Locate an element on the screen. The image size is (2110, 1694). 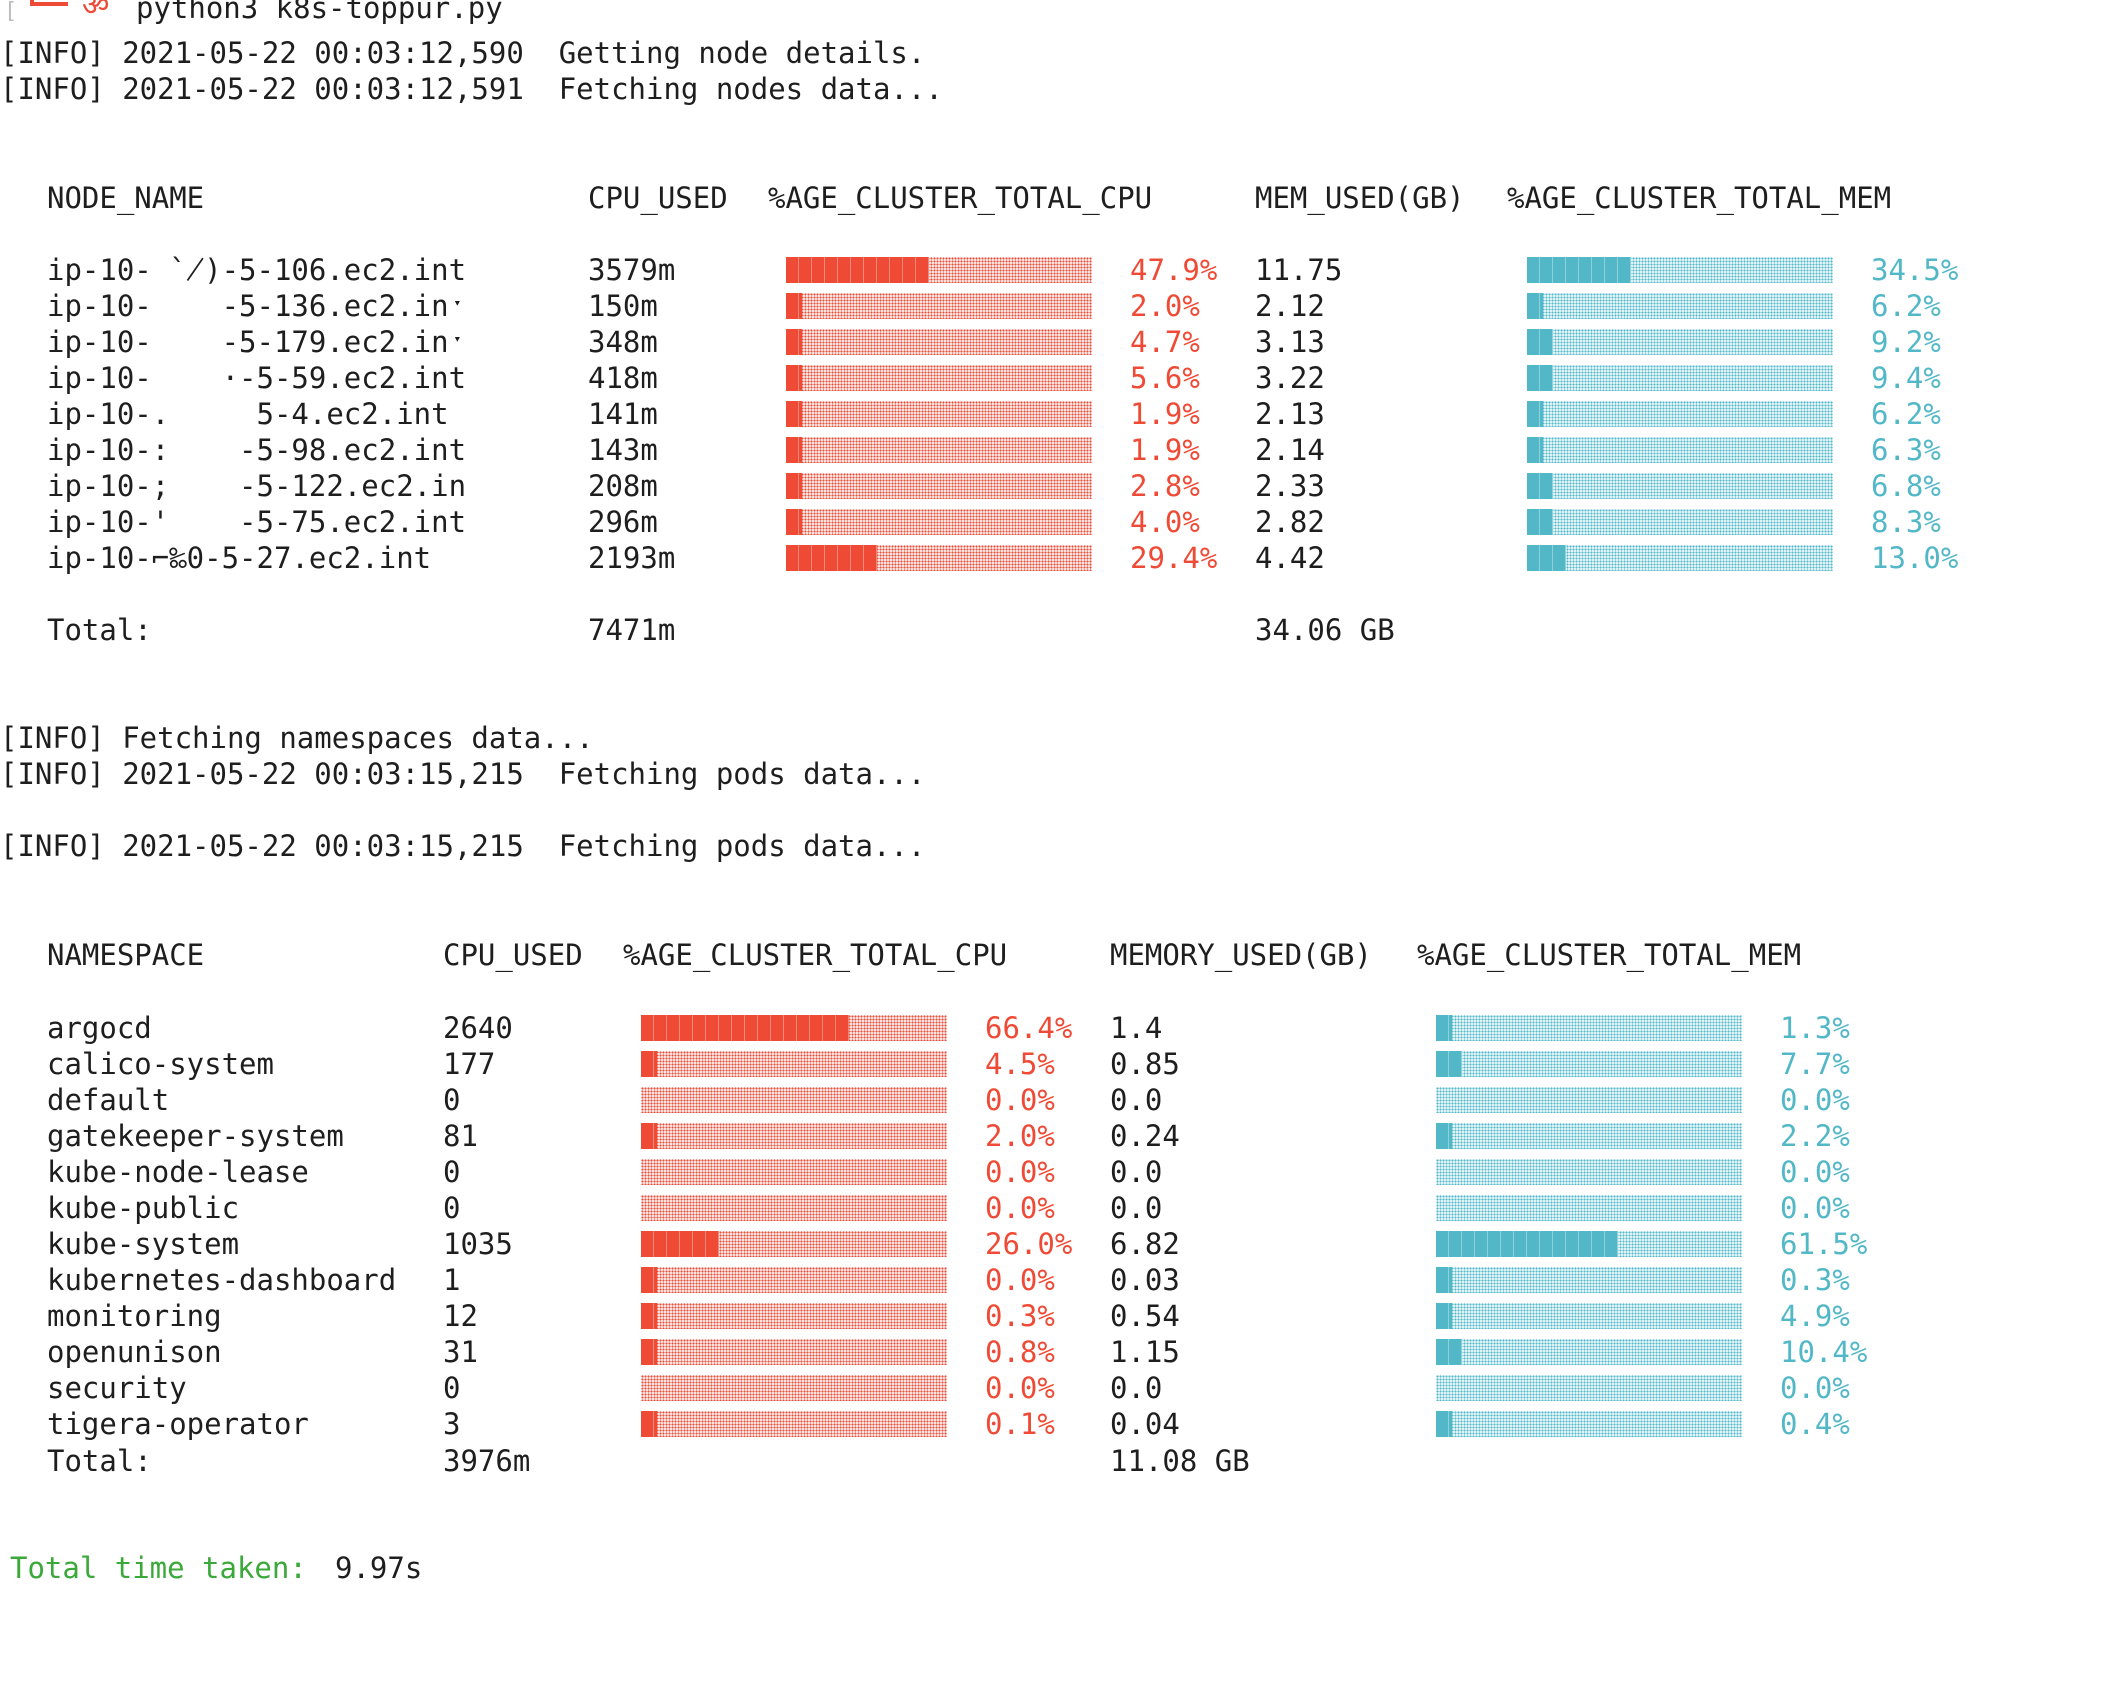
row-cpu-used: 143m is located at coordinates (623, 450).